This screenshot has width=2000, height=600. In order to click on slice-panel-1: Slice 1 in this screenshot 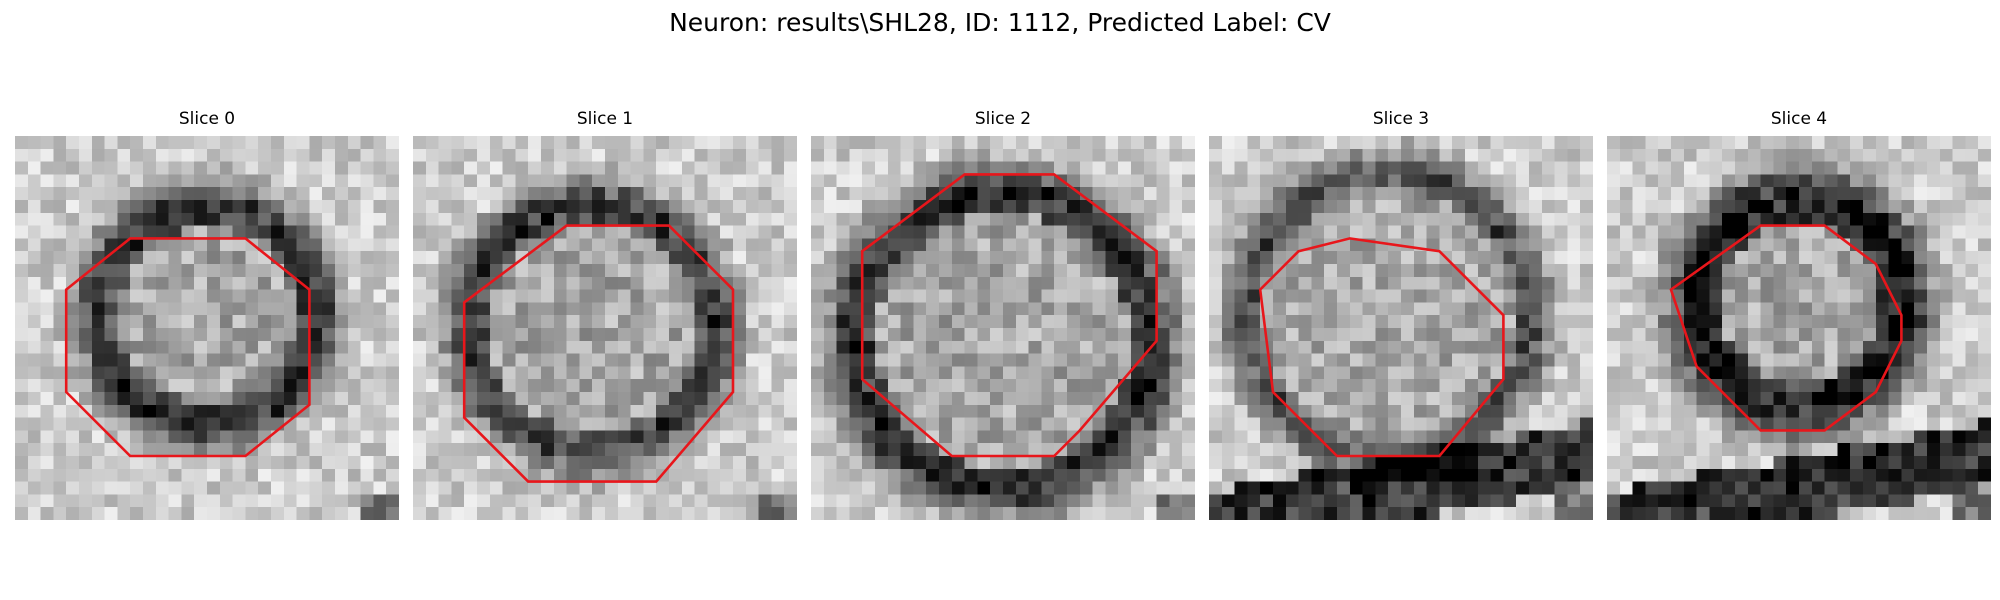, I will do `click(605, 314)`.